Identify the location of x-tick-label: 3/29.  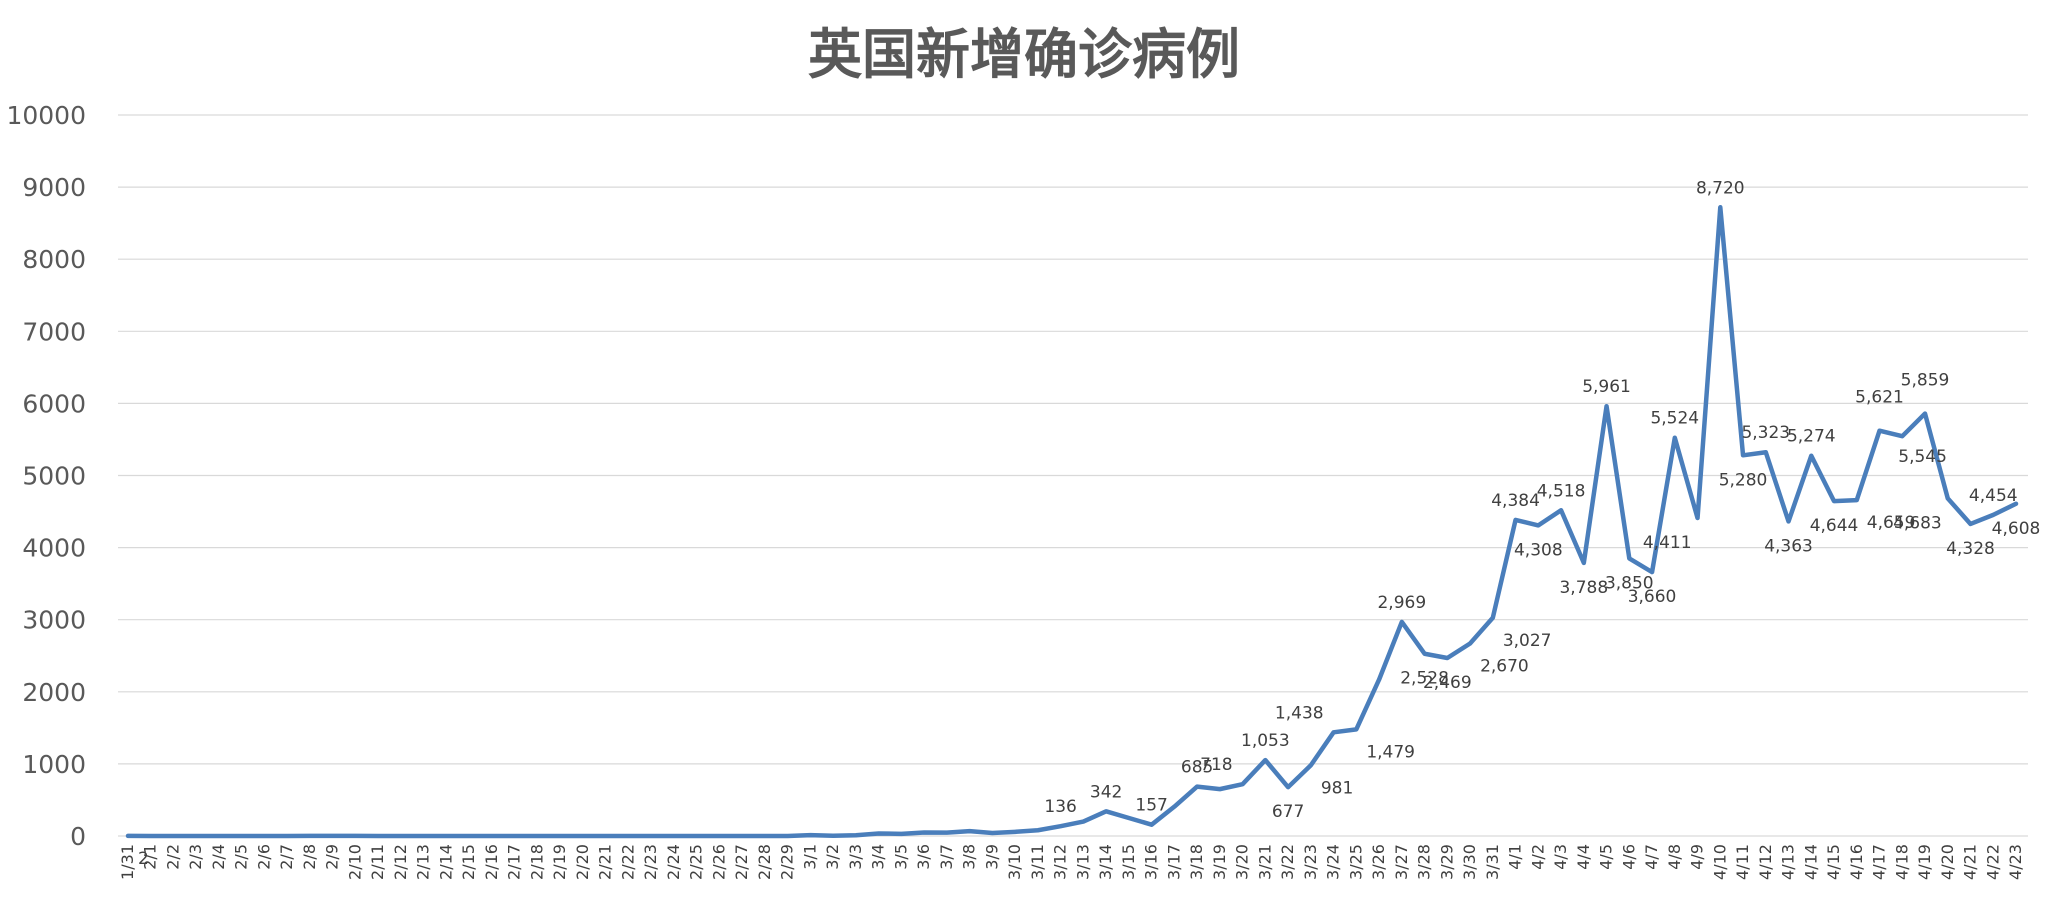
(1446, 862).